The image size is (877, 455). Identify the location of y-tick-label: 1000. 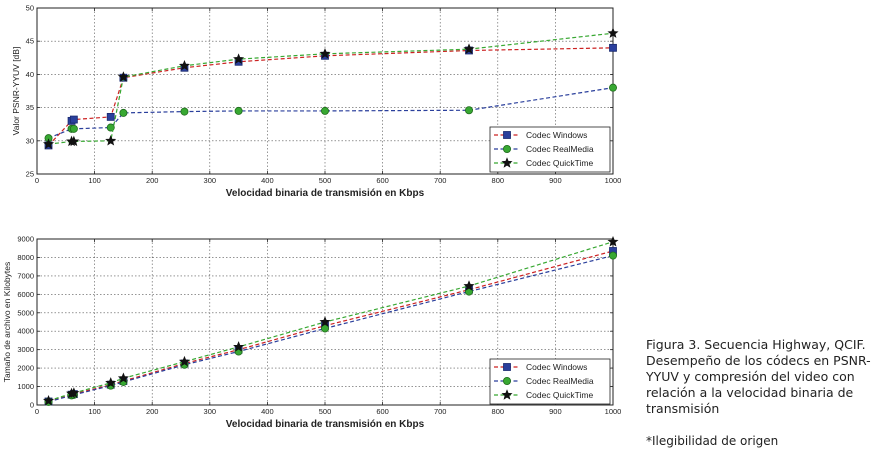
(25, 386).